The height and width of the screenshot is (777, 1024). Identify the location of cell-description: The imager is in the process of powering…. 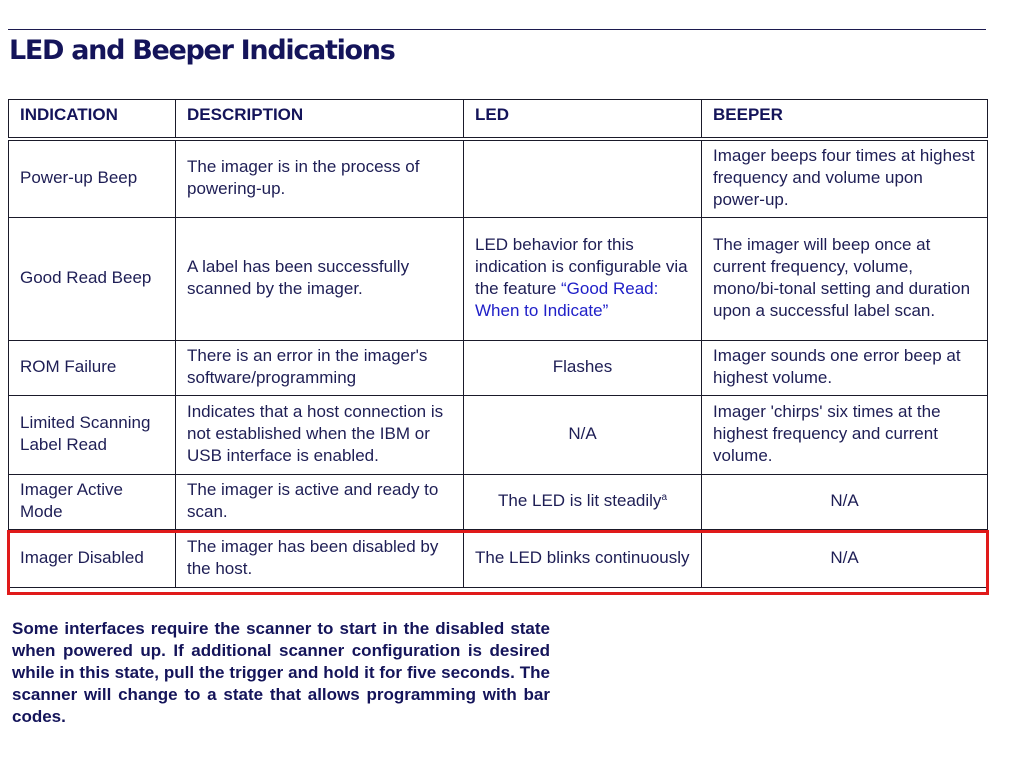
(319, 178).